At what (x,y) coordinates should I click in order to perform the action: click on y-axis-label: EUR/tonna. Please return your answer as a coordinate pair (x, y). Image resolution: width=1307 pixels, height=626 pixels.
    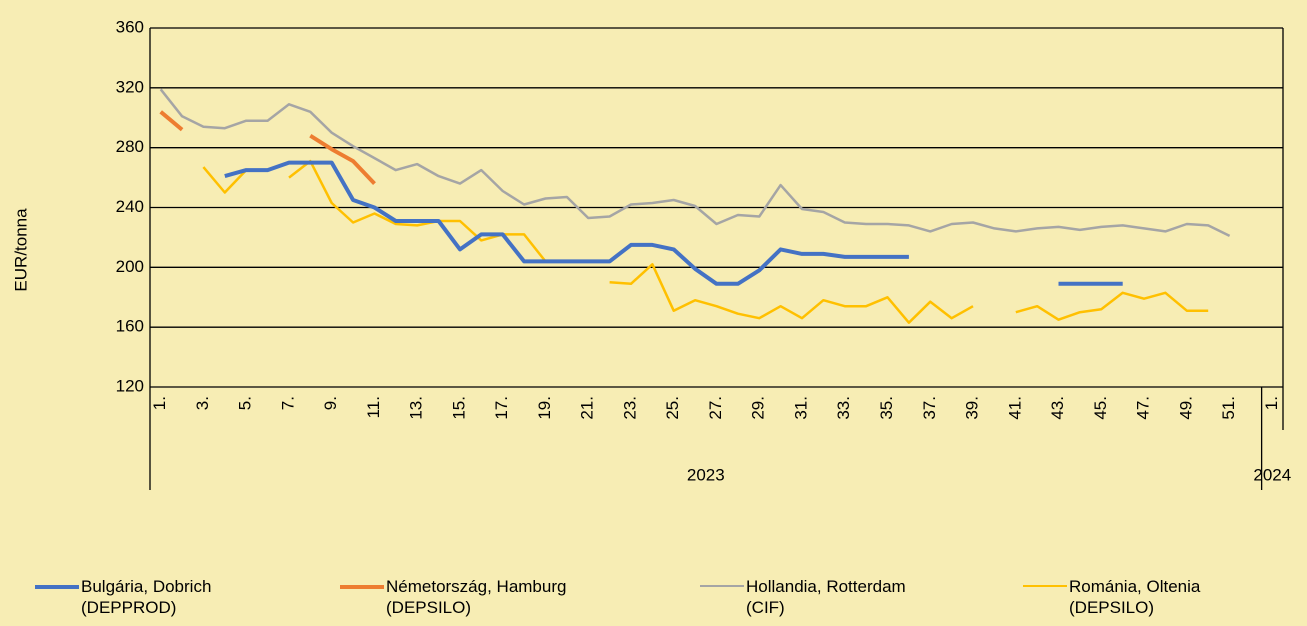
    Looking at the image, I should click on (20, 250).